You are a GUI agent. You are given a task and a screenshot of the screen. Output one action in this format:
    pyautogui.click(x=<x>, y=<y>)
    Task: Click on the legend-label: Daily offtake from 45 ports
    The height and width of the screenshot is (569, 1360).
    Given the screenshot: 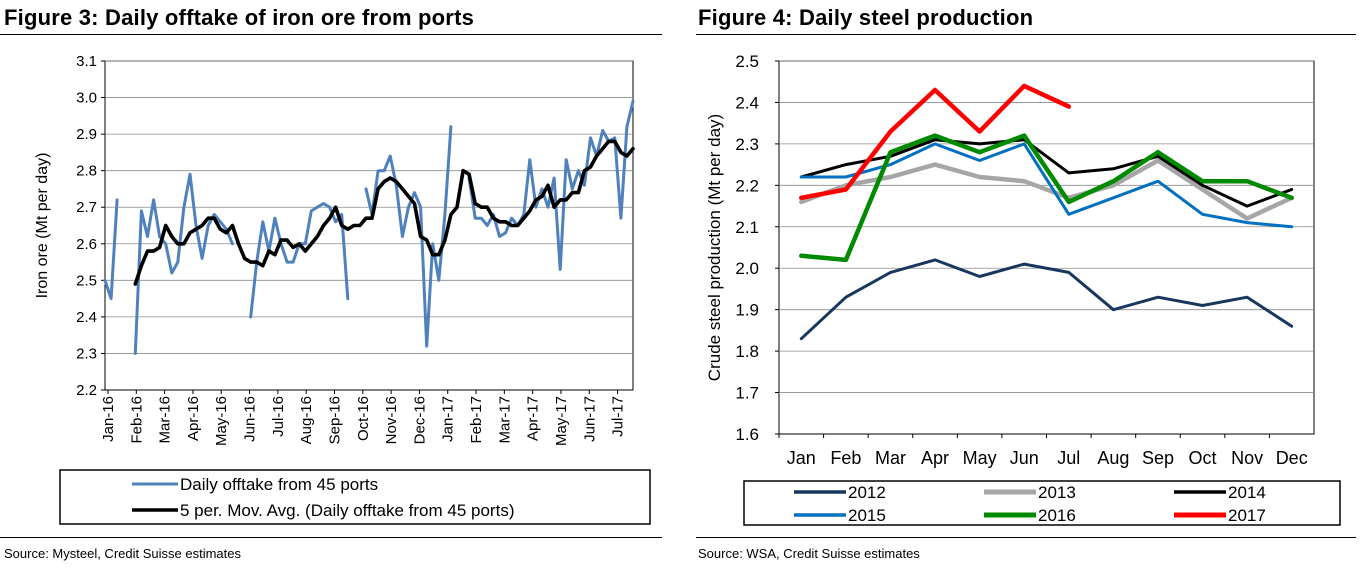 What is the action you would take?
    pyautogui.click(x=279, y=484)
    